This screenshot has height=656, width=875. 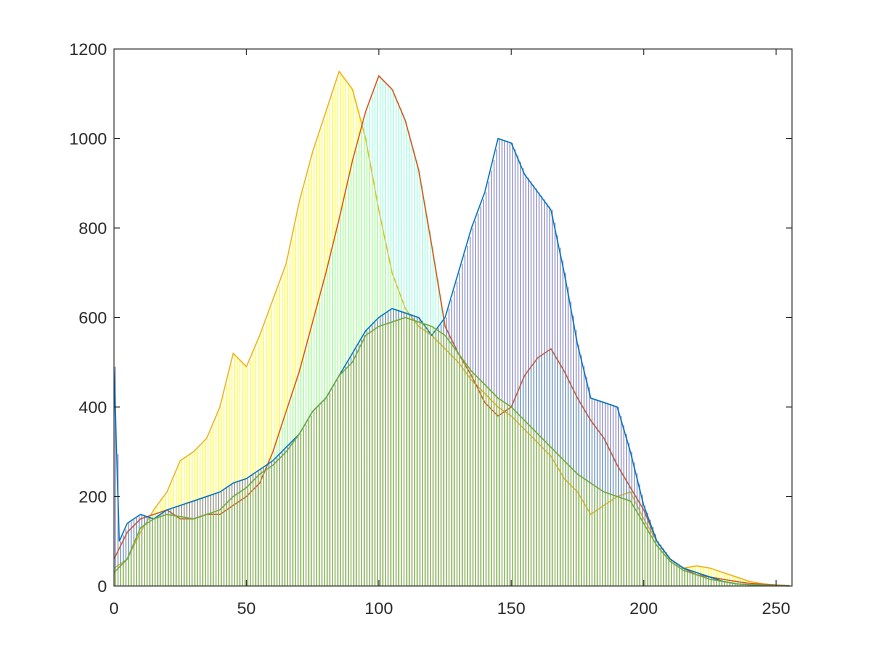 What do you see at coordinates (511, 608) in the screenshot?
I see `x-tick-label: 150` at bounding box center [511, 608].